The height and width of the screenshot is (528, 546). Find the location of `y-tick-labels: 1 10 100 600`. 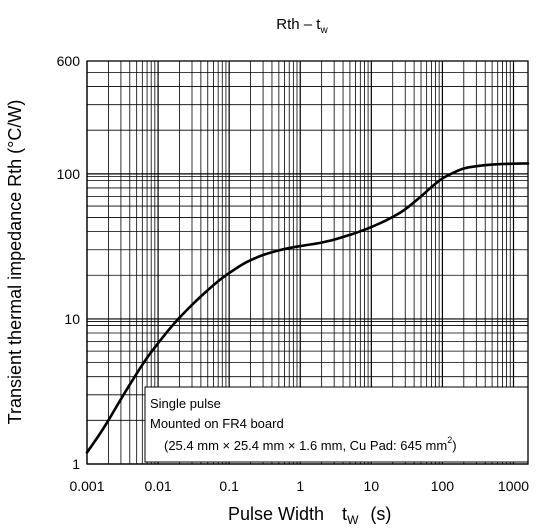

y-tick-labels: 1 10 100 600 is located at coordinates (69, 262).